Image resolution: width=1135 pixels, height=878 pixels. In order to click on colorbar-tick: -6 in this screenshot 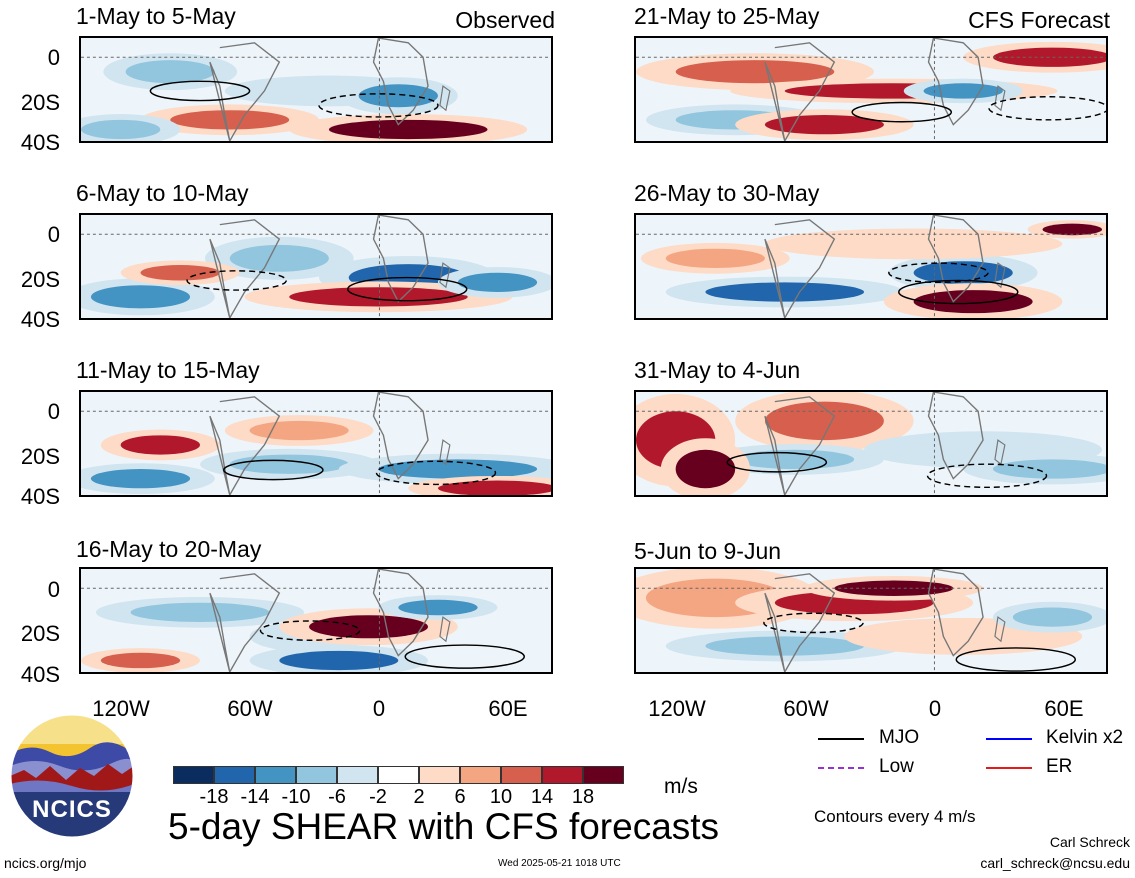, I will do `click(337, 797)`.